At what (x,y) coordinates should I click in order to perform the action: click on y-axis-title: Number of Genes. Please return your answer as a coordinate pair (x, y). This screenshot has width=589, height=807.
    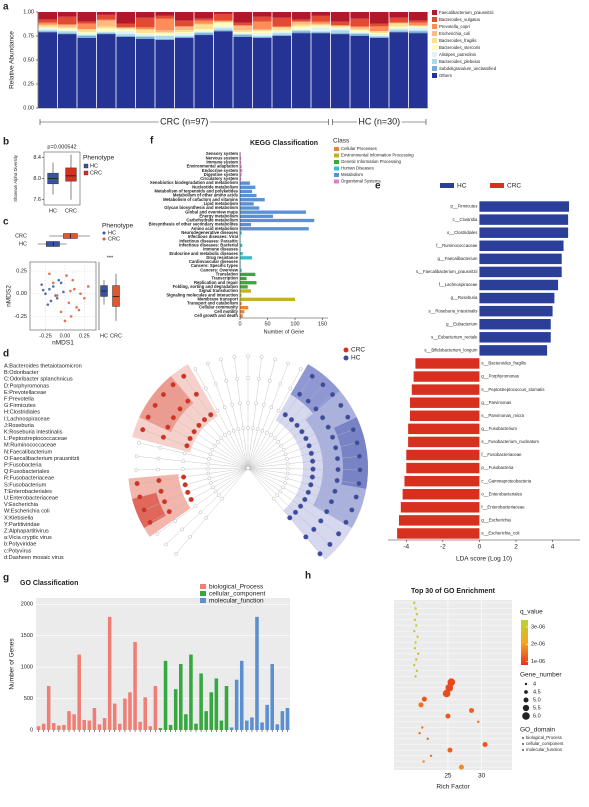
    Looking at the image, I should click on (12, 664).